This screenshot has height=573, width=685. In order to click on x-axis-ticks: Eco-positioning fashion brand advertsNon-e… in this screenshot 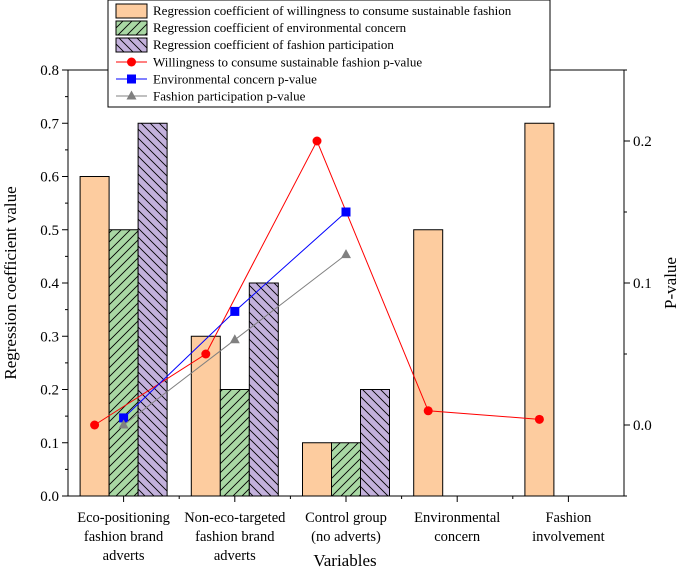, I will do `click(341, 530)`.